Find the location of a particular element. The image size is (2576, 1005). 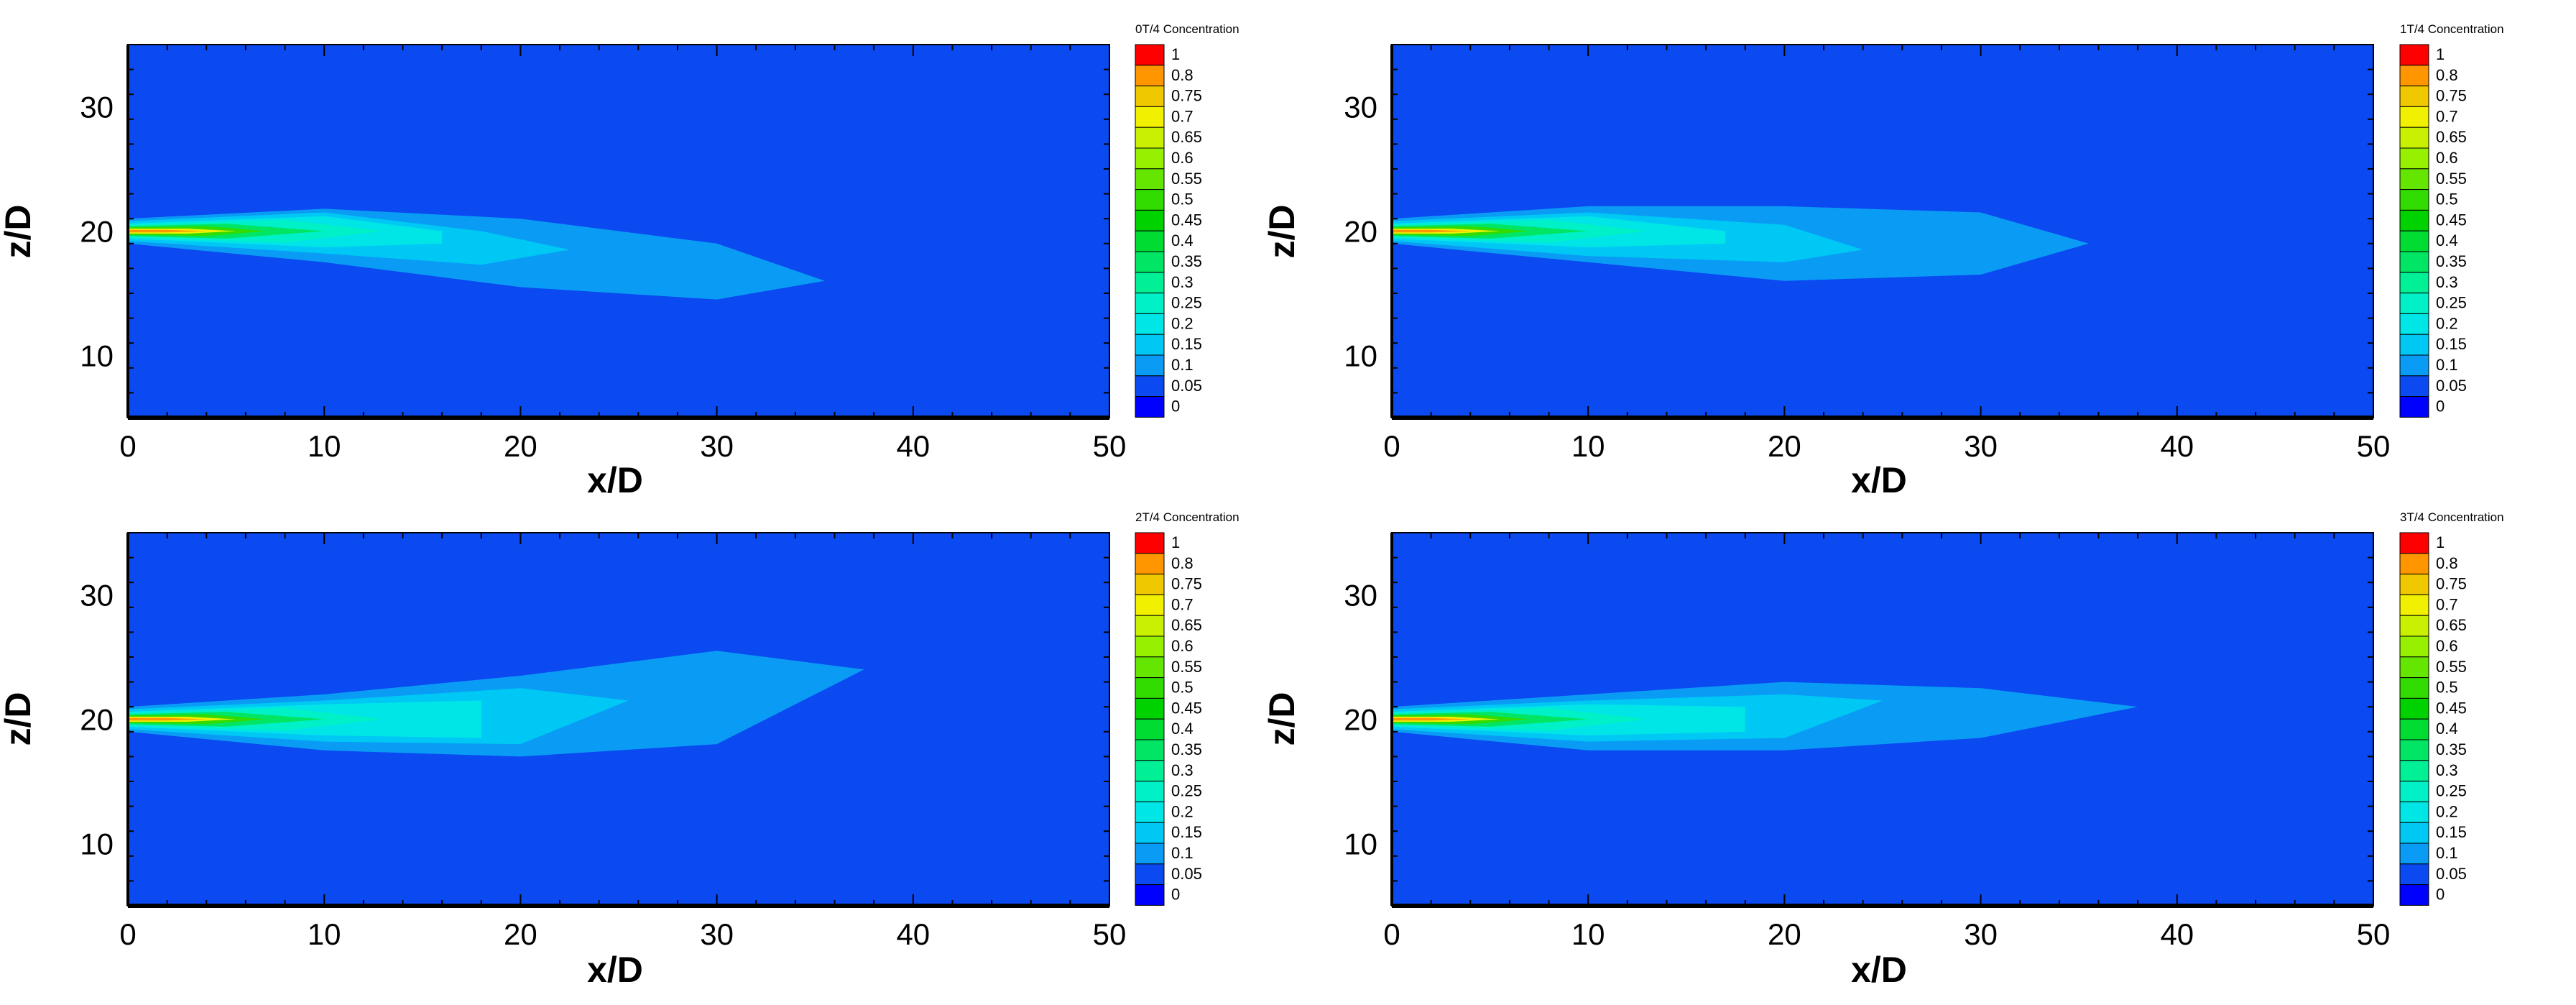

legend-label: 0.15 is located at coordinates (1186, 344).